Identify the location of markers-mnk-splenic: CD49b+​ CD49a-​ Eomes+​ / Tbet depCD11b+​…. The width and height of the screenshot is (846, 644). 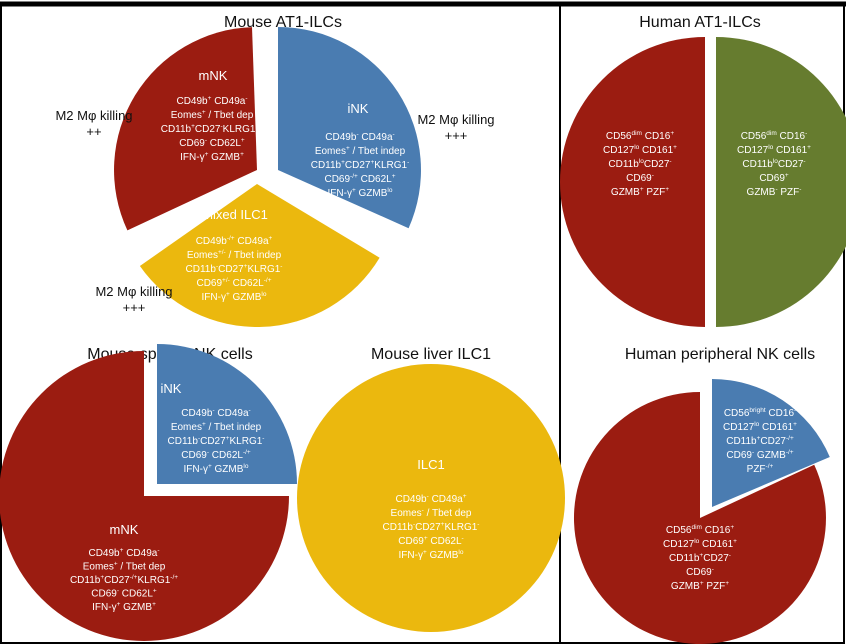
(124, 580).